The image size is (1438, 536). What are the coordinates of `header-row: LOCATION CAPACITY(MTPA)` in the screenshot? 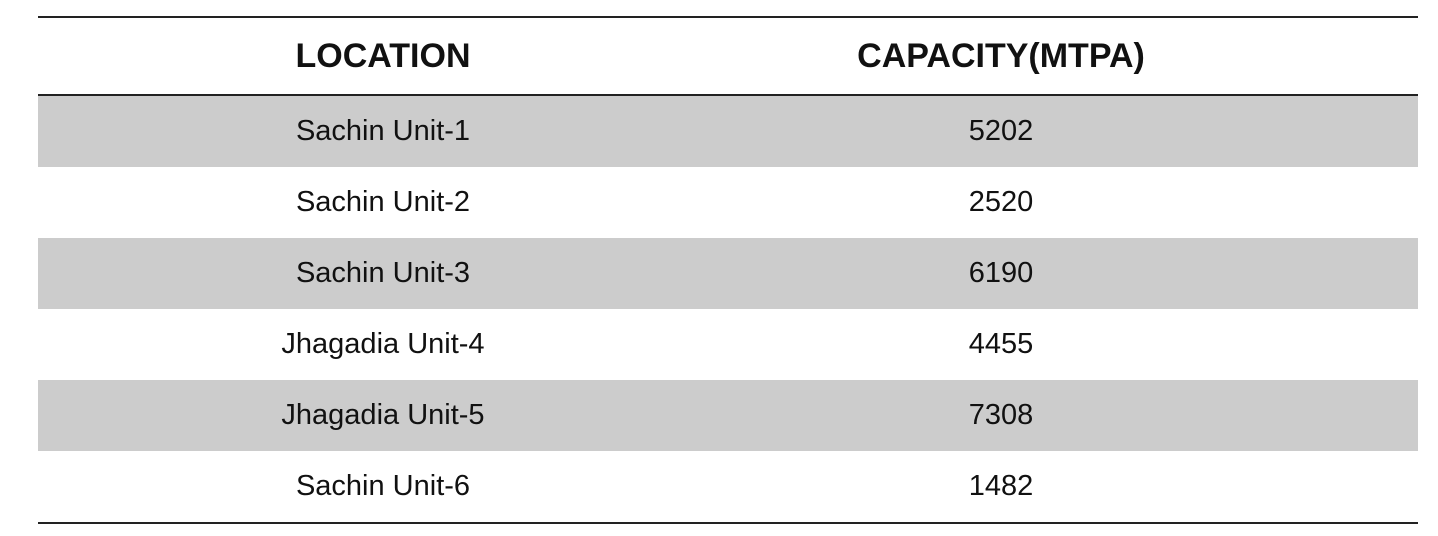 It's located at (728, 56).